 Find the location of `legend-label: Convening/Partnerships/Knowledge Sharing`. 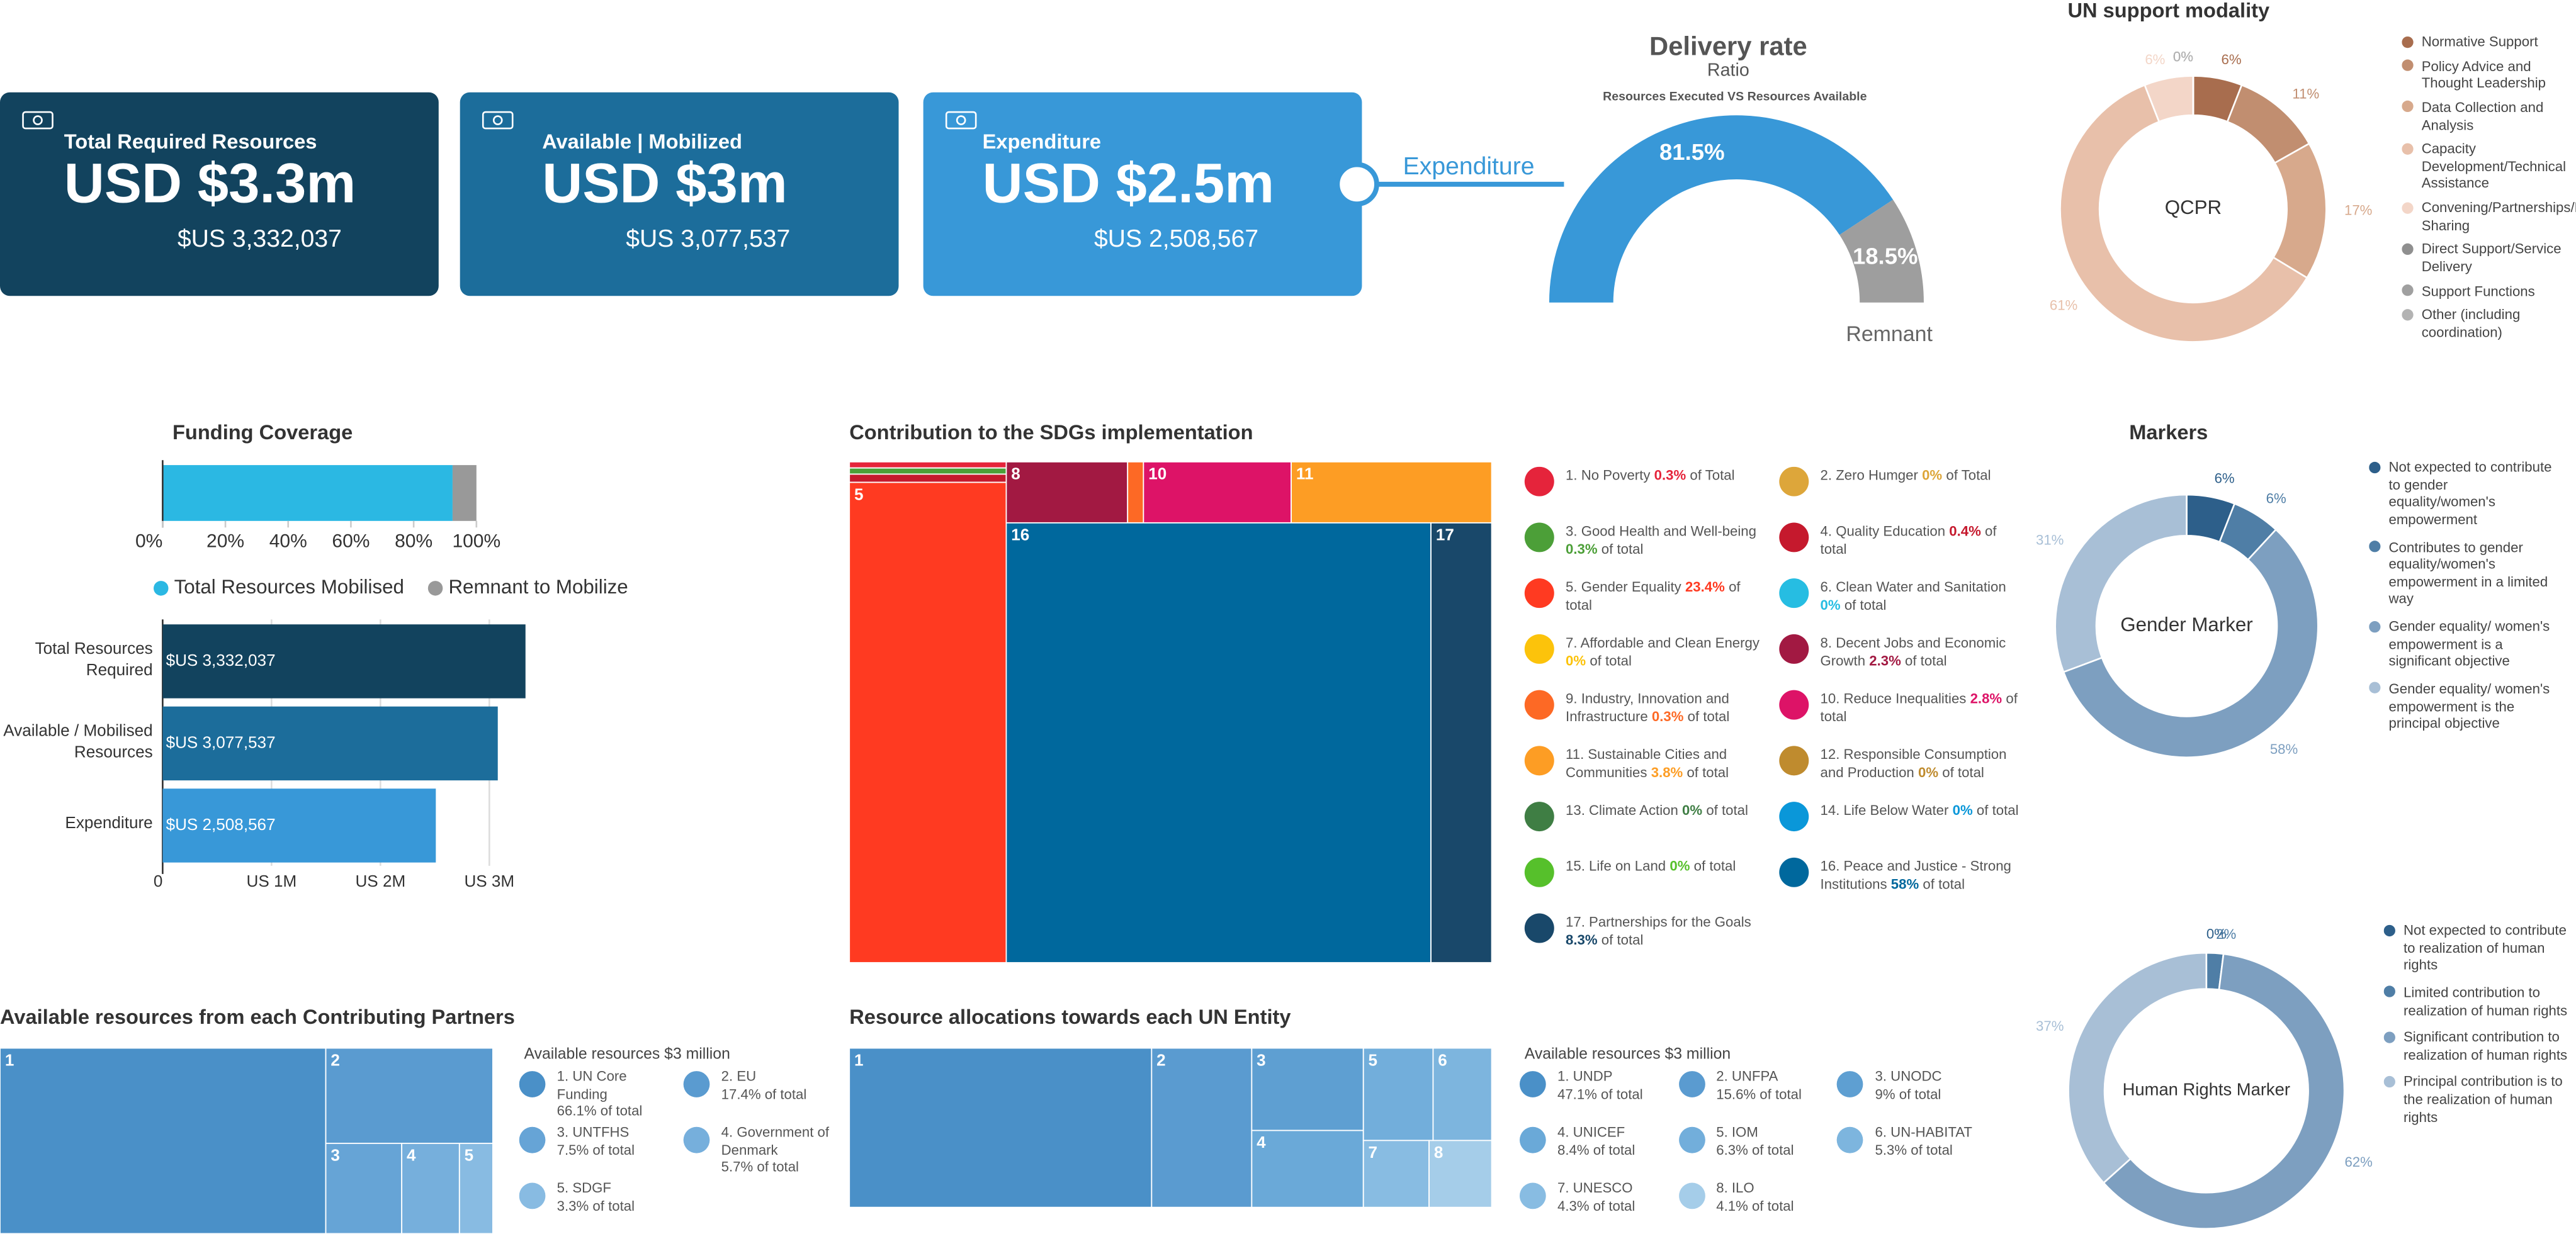

legend-label: Convening/Partnerships/Knowledge Sharing is located at coordinates (2498, 216).